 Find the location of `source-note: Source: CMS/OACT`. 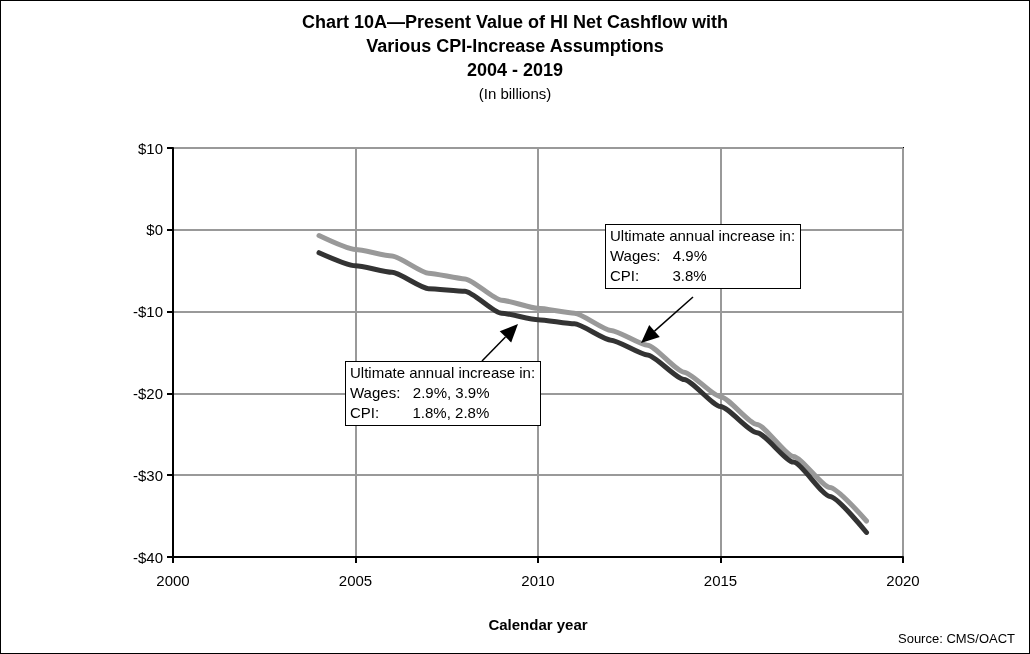

source-note: Source: CMS/OACT is located at coordinates (956, 638).